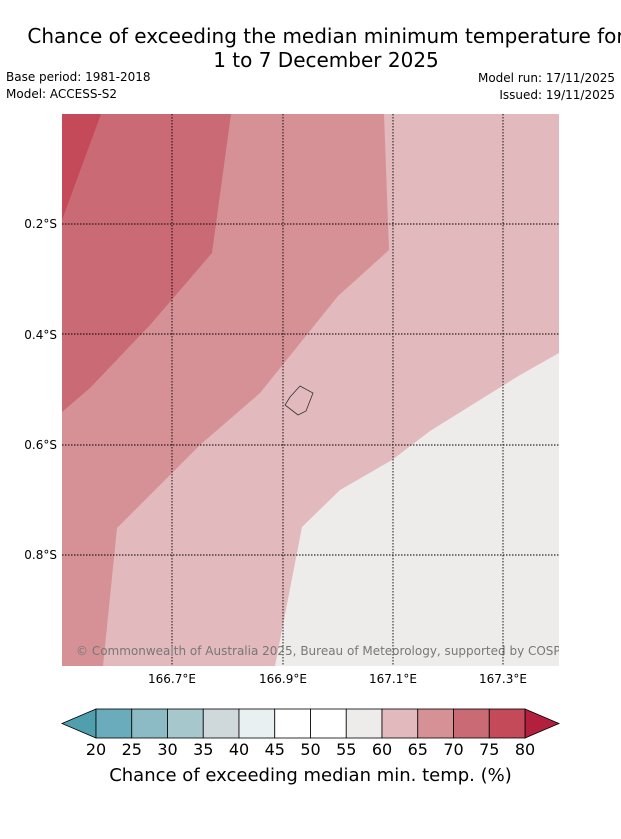  Describe the element at coordinates (78, 723) in the screenshot. I see `colorbar-extend-low` at that location.